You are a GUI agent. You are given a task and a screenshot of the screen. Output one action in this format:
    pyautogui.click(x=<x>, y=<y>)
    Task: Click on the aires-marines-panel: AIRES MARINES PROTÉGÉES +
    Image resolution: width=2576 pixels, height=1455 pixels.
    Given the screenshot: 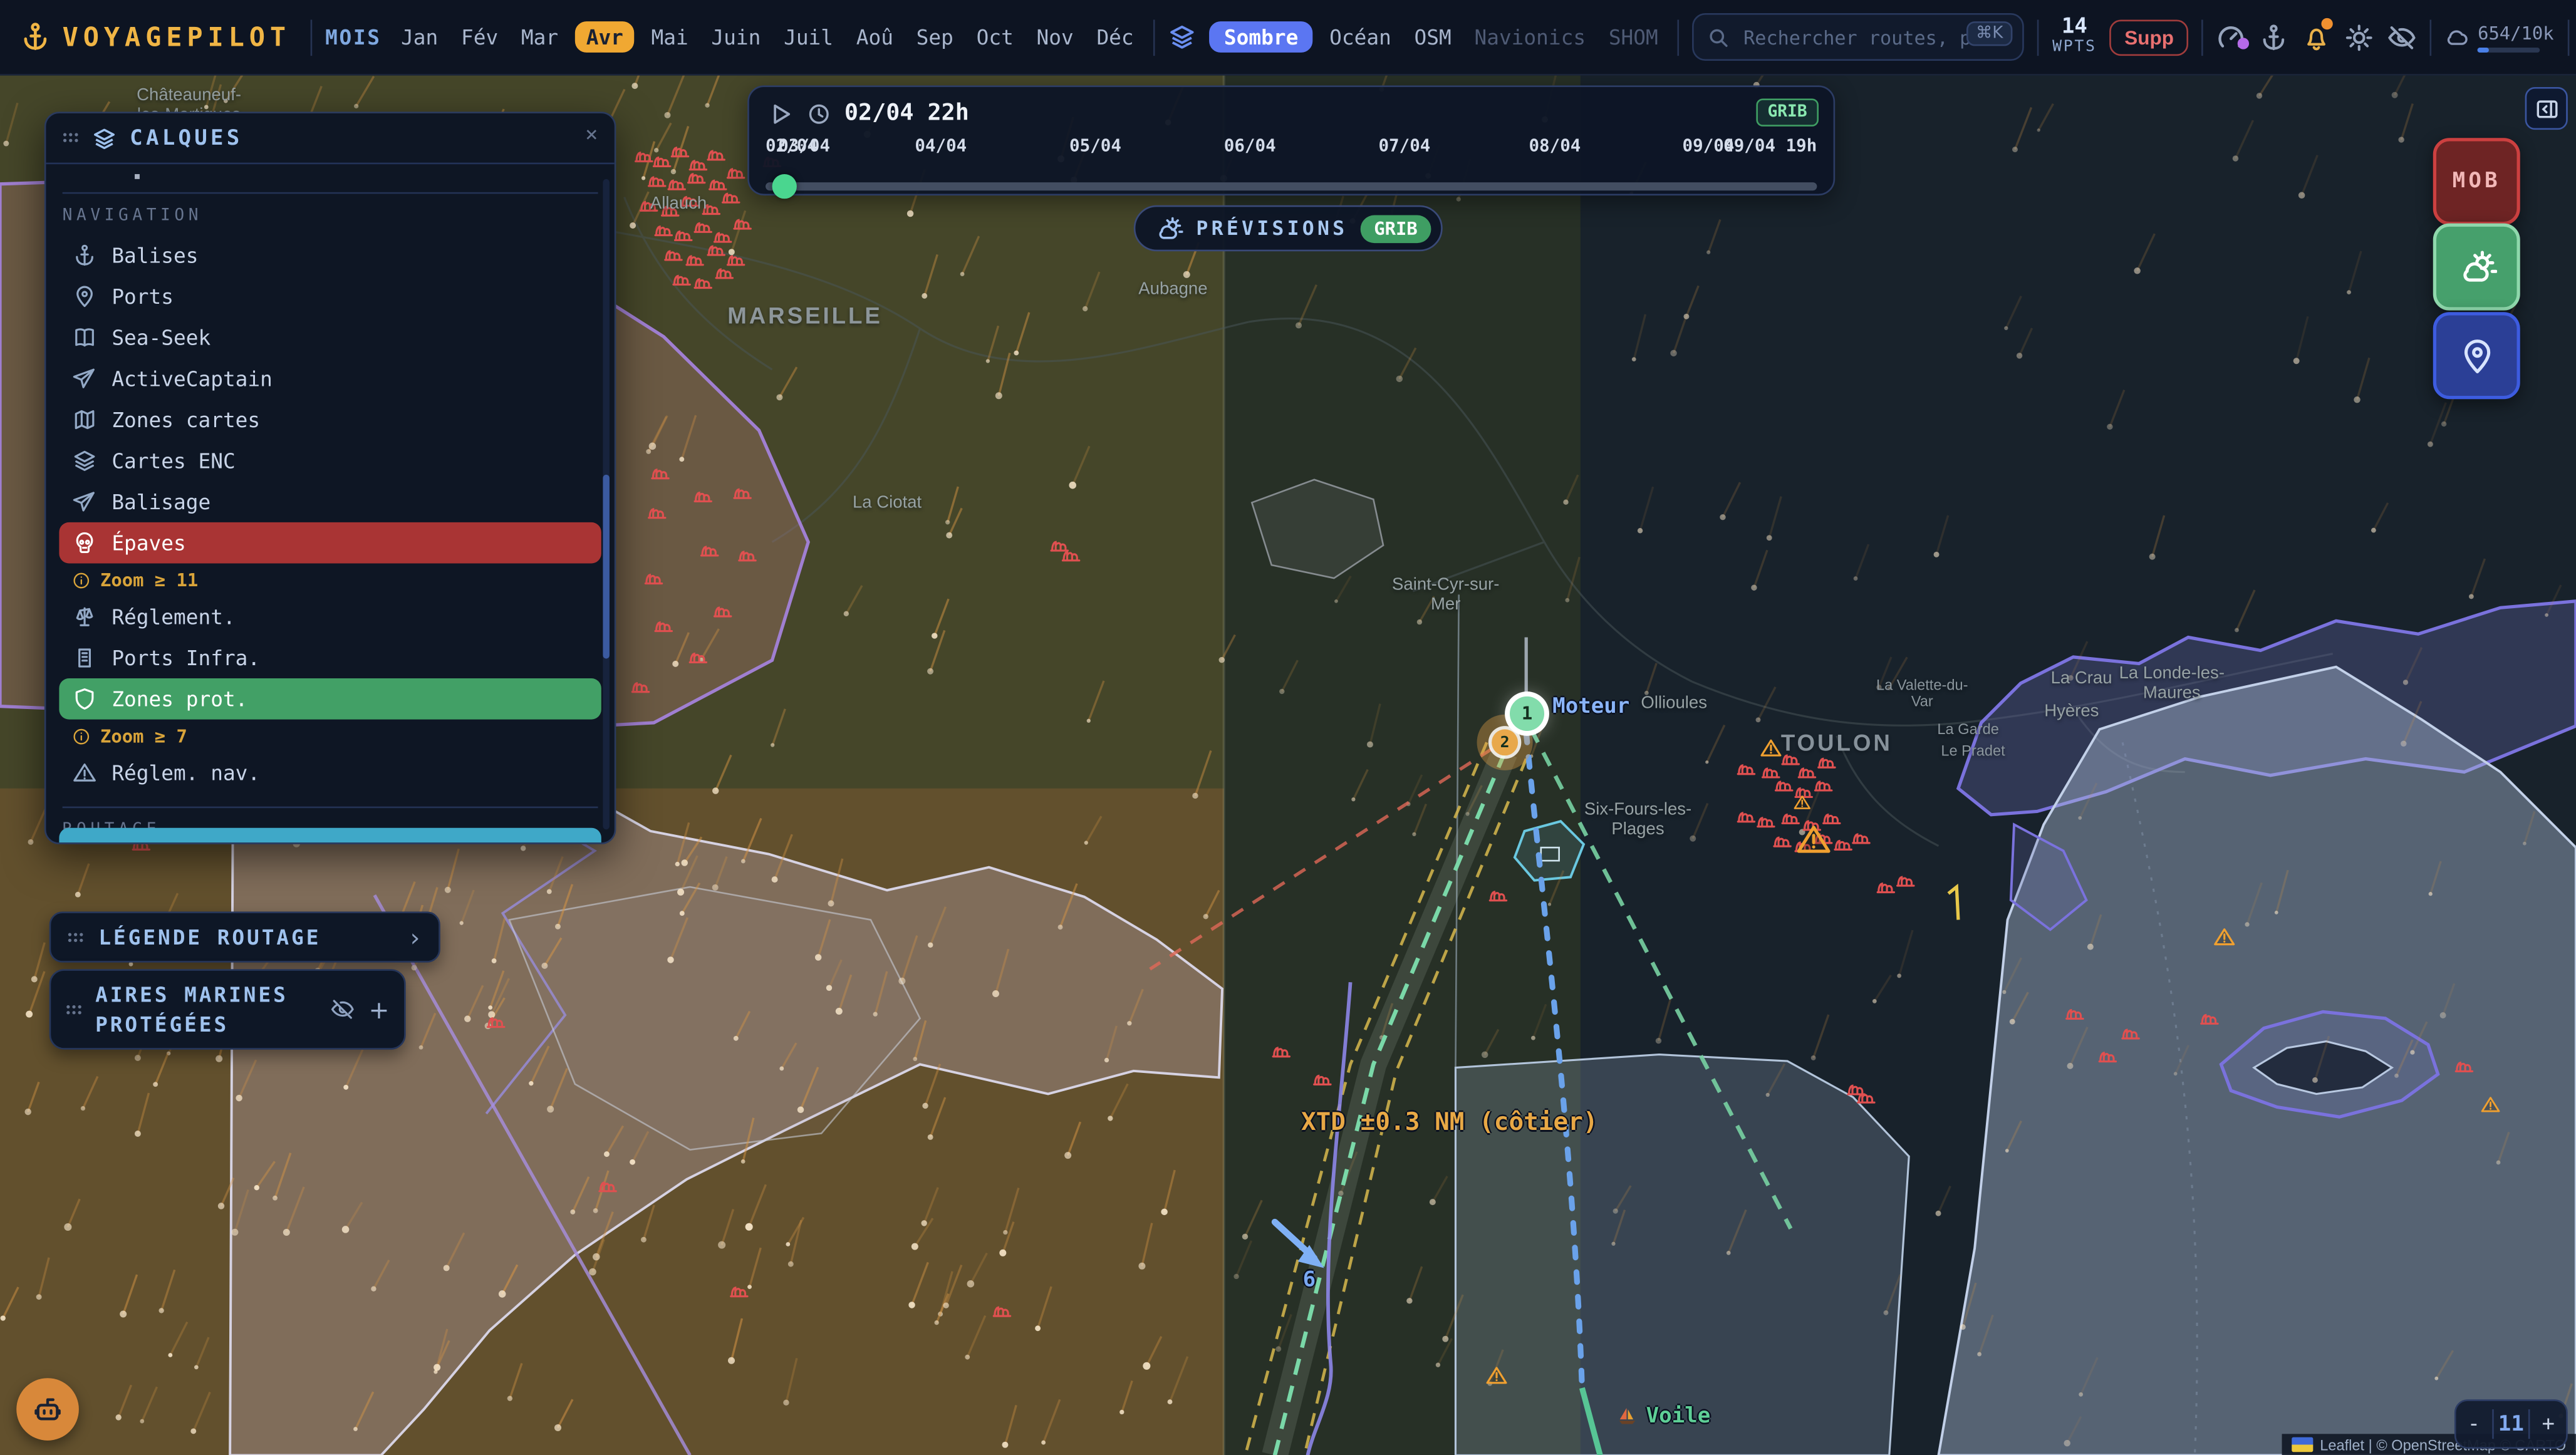 What is the action you would take?
    pyautogui.click(x=227, y=1010)
    